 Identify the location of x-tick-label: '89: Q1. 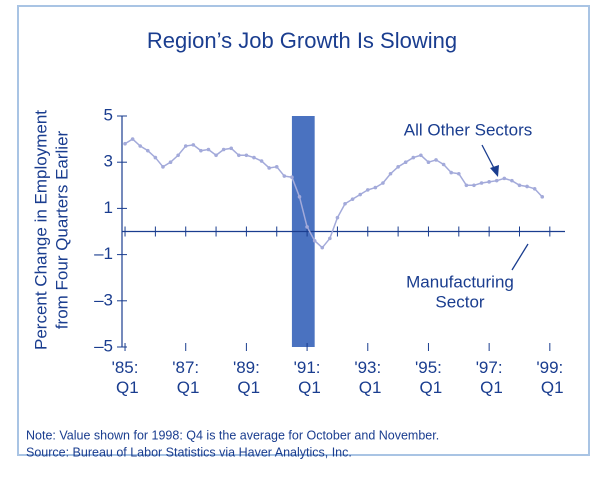
(246, 377).